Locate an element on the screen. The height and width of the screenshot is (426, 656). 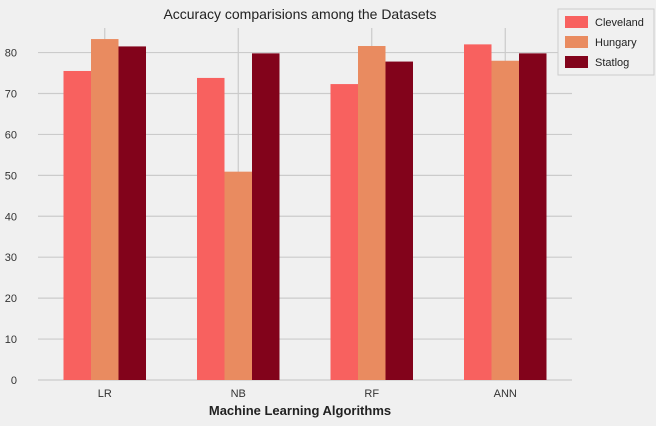
y-axis-ticks: 0 10 20 30 40 50 60 70 80 is located at coordinates (11, 217).